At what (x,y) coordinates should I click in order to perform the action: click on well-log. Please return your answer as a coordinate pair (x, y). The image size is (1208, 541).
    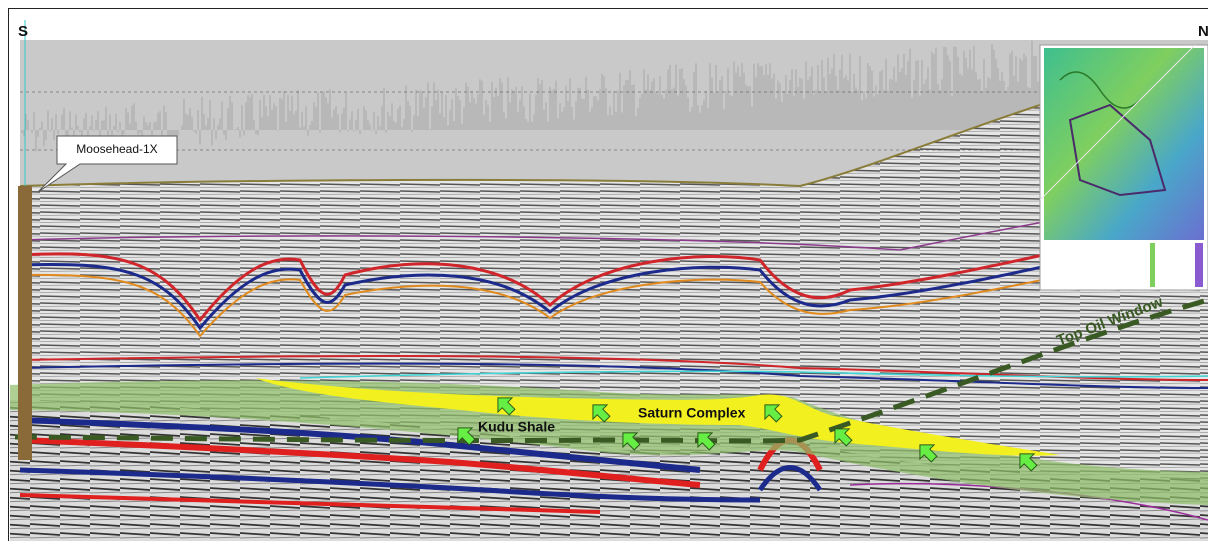
    Looking at the image, I should click on (25, 323).